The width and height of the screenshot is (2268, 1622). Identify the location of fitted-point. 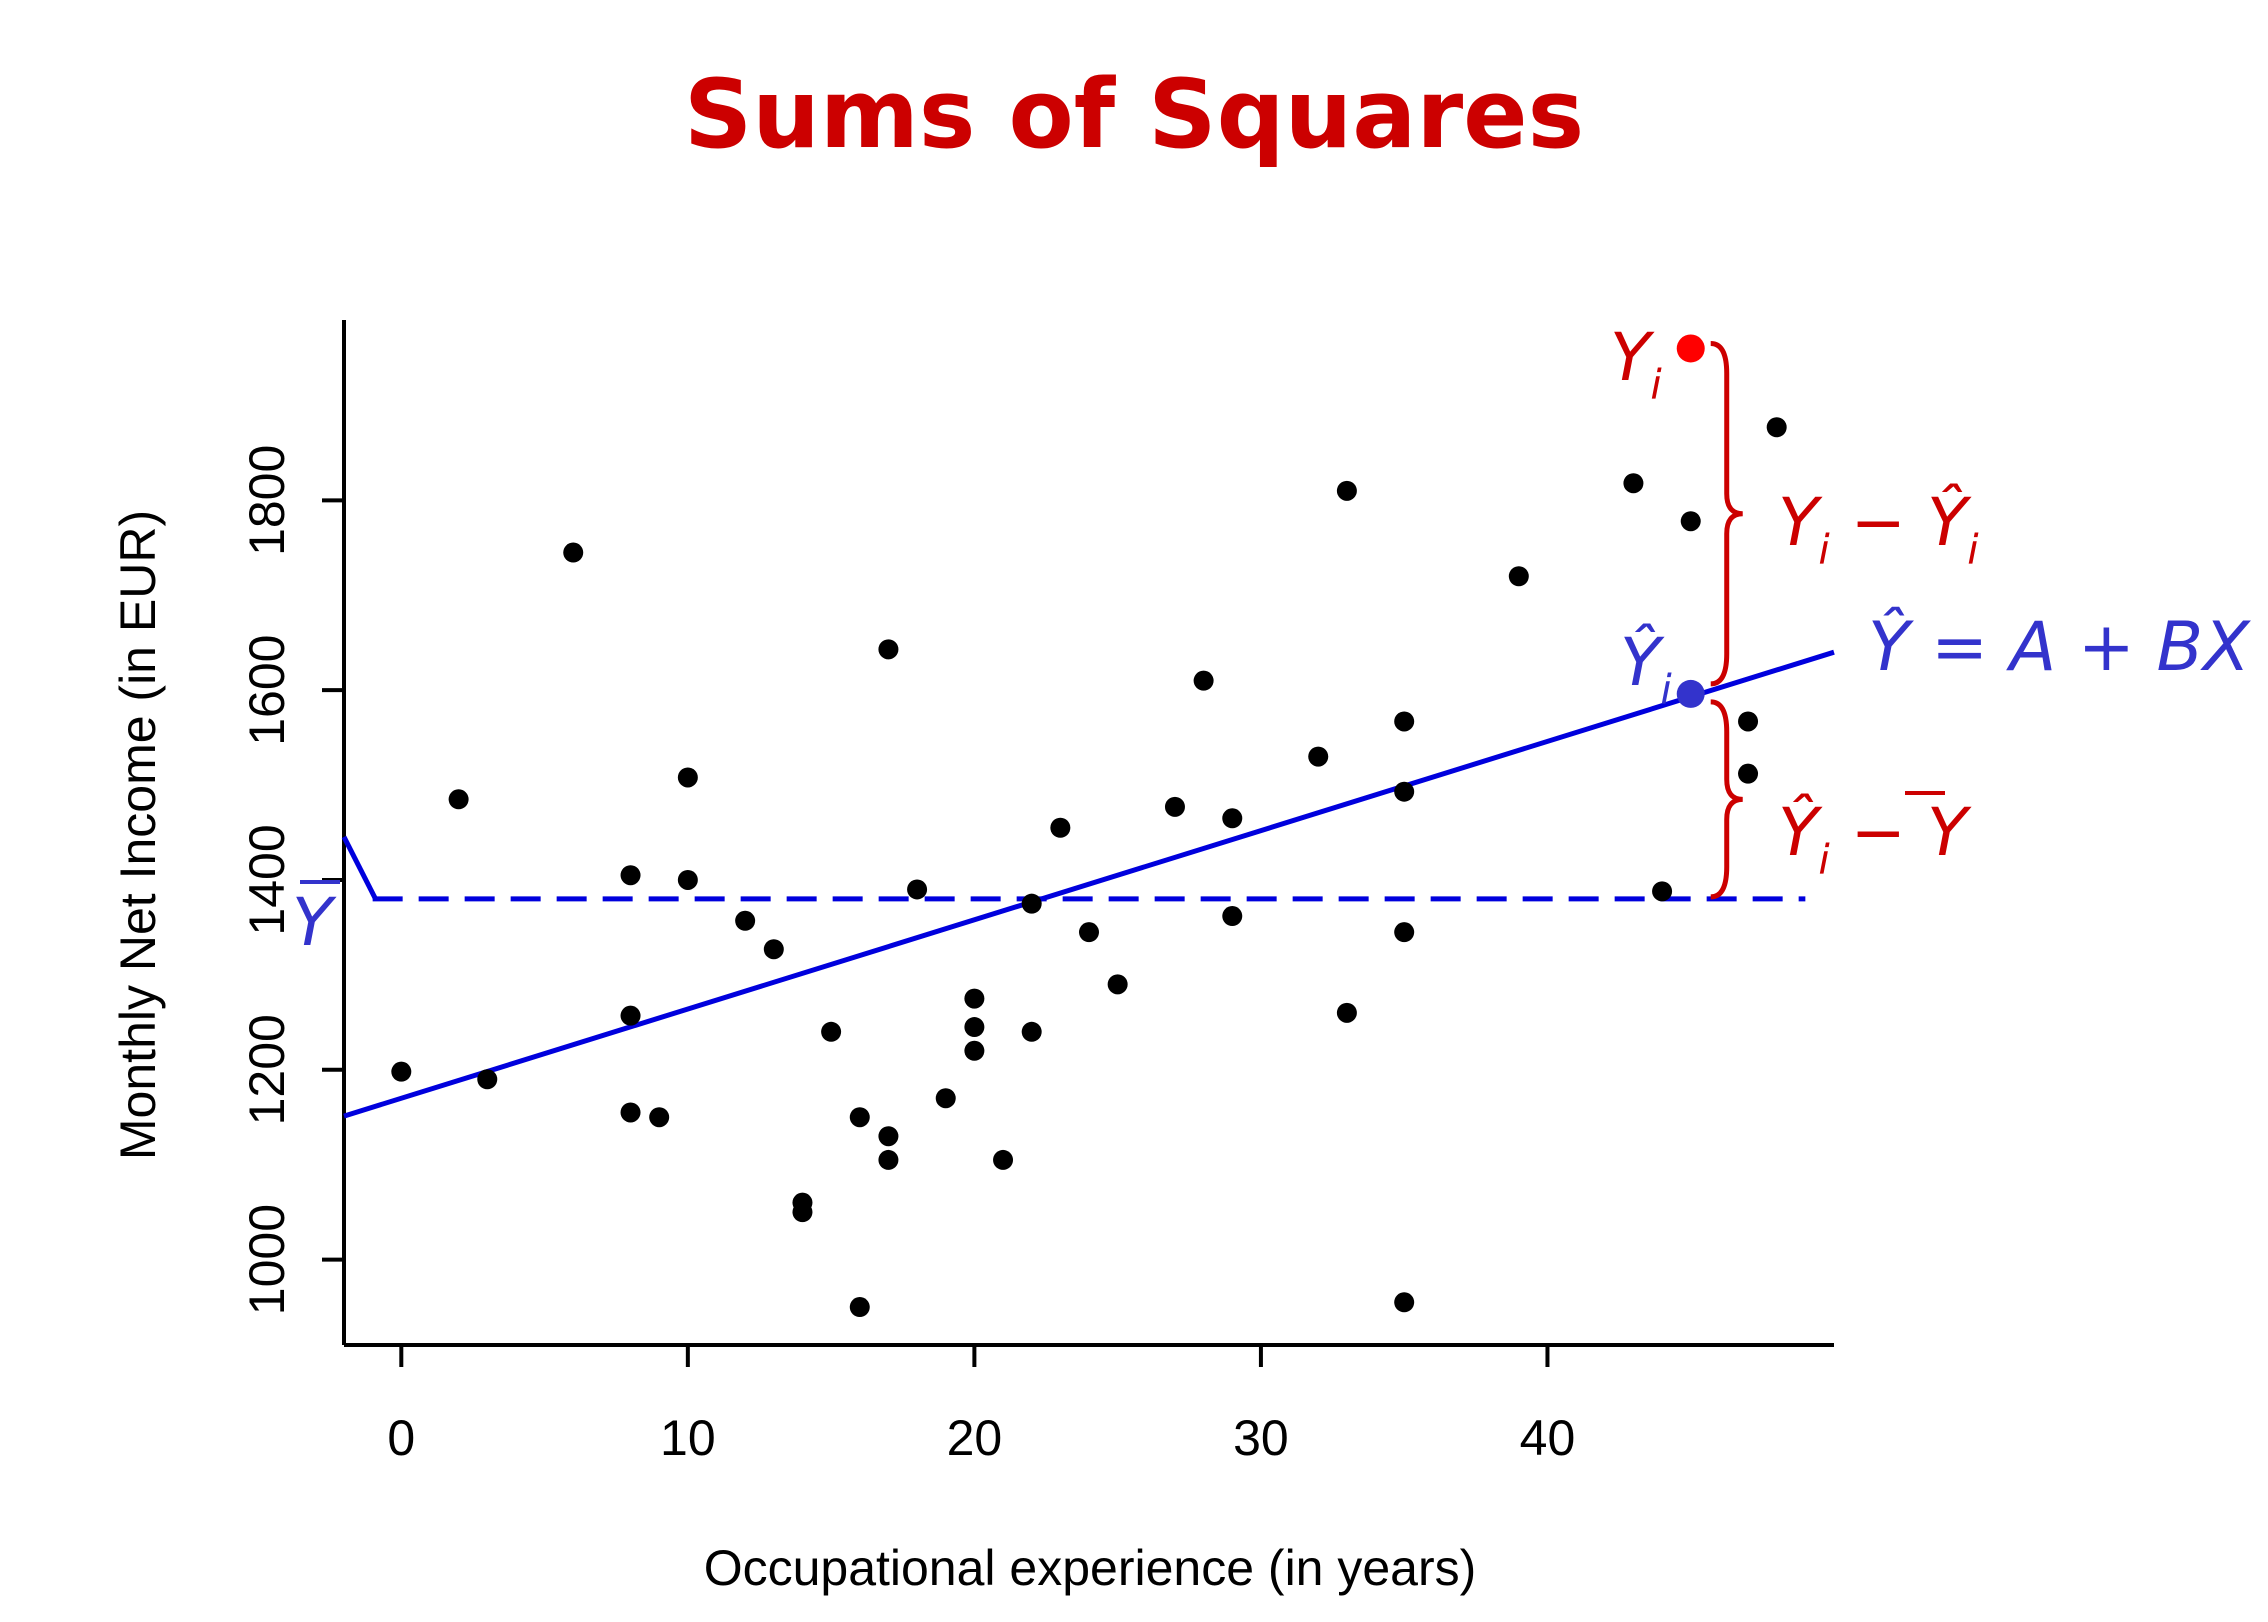
(1690, 693).